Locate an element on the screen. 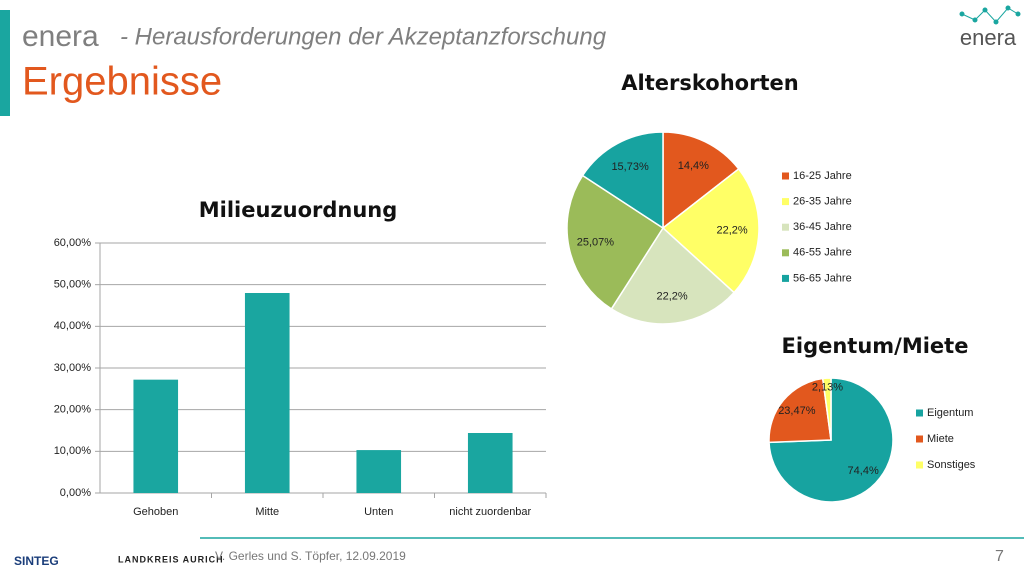 This screenshot has width=1024, height=576. footer-author: V. Gerles und S. Töpfer, 12.09.2019 is located at coordinates (310, 556).